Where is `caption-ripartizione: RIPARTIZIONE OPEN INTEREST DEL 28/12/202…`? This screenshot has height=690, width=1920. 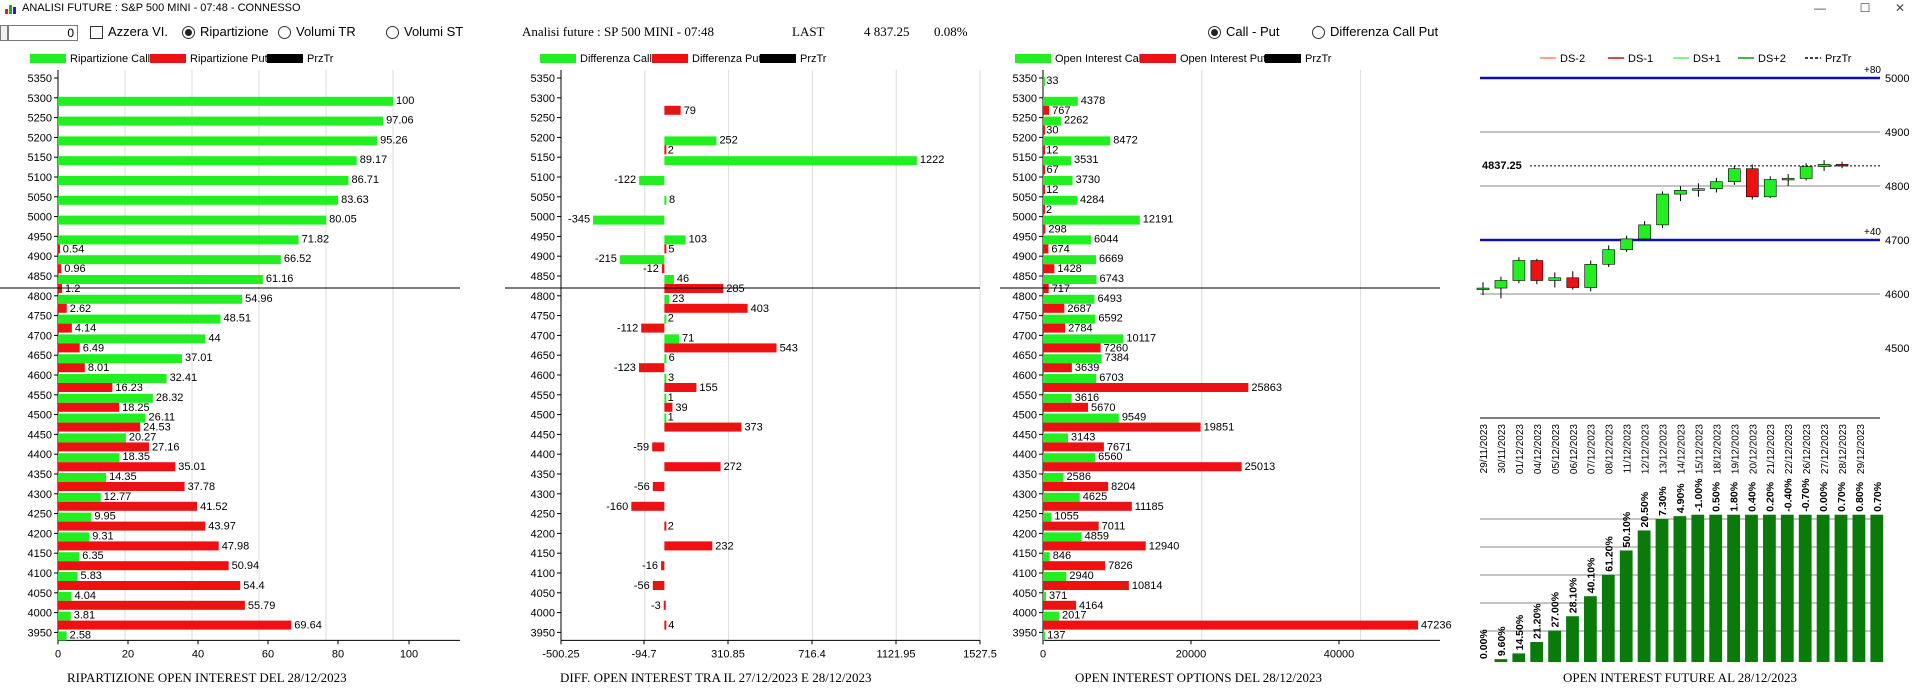 caption-ripartizione: RIPARTIZIONE OPEN INTEREST DEL 28/12/202… is located at coordinates (207, 677).